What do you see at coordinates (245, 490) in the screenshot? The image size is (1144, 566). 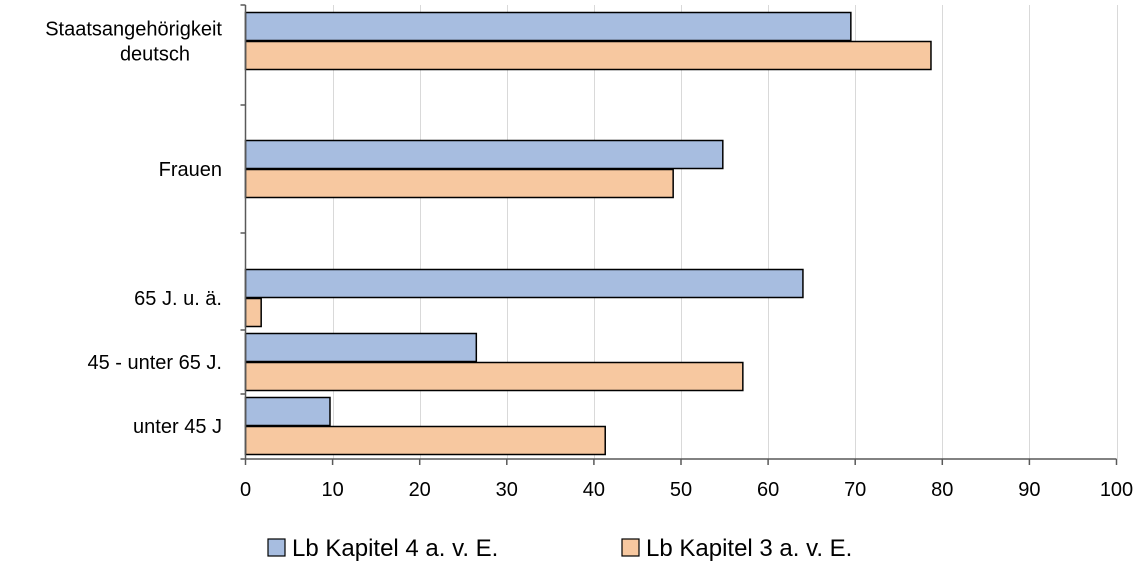 I see `x-tick-label: 0` at bounding box center [245, 490].